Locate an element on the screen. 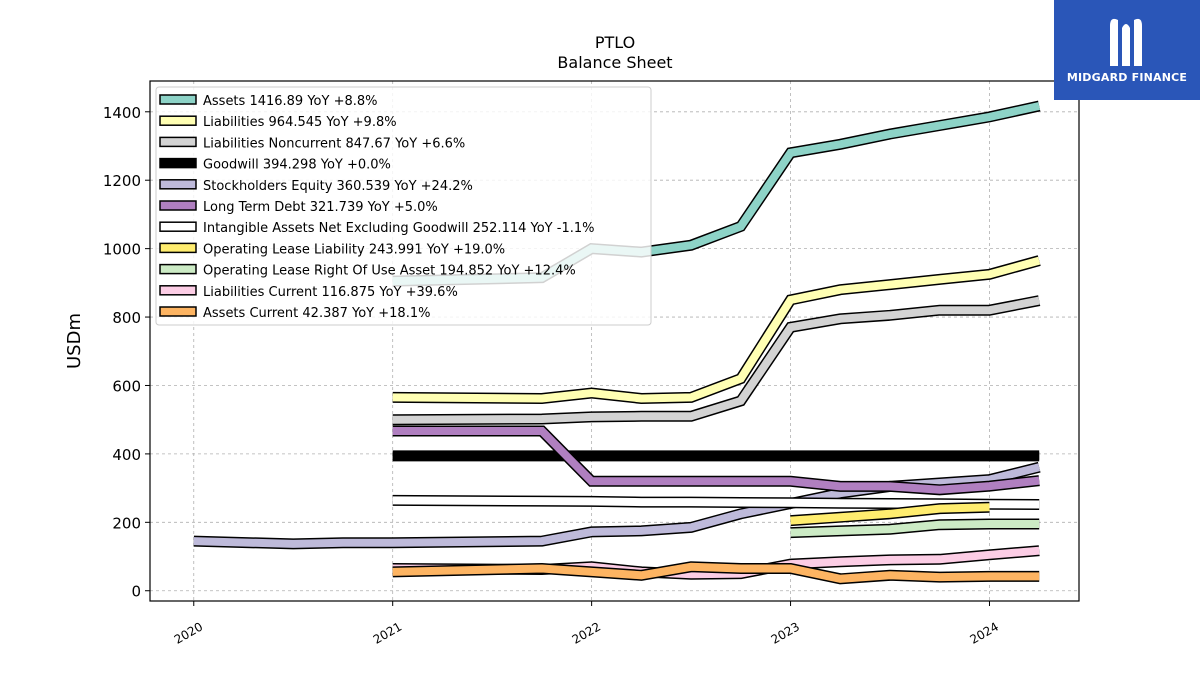  chart-title: PTLO is located at coordinates (615, 42).